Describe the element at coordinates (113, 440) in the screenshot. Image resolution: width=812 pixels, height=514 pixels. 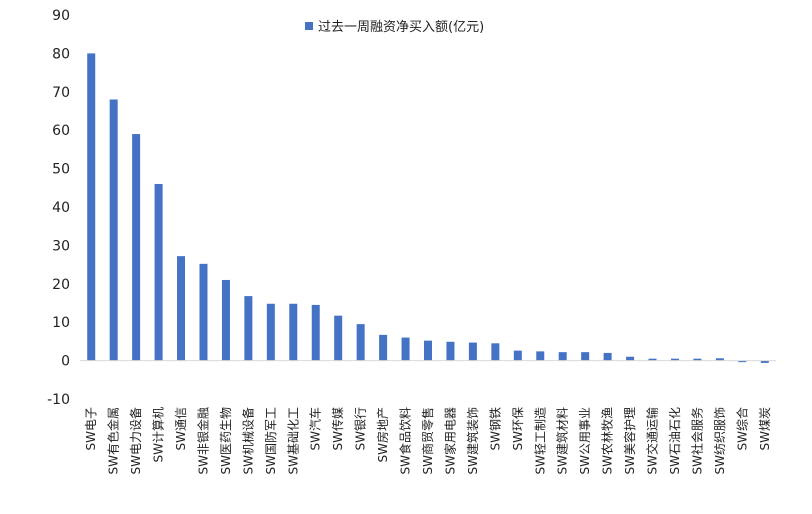
I see `x-category-label: SW有色金属` at that location.